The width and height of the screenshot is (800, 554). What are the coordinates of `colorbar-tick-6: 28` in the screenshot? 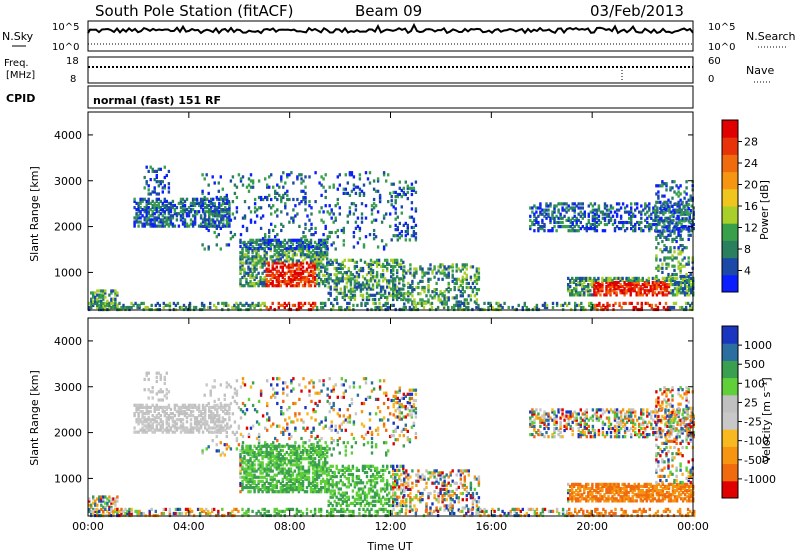 It's located at (751, 142).